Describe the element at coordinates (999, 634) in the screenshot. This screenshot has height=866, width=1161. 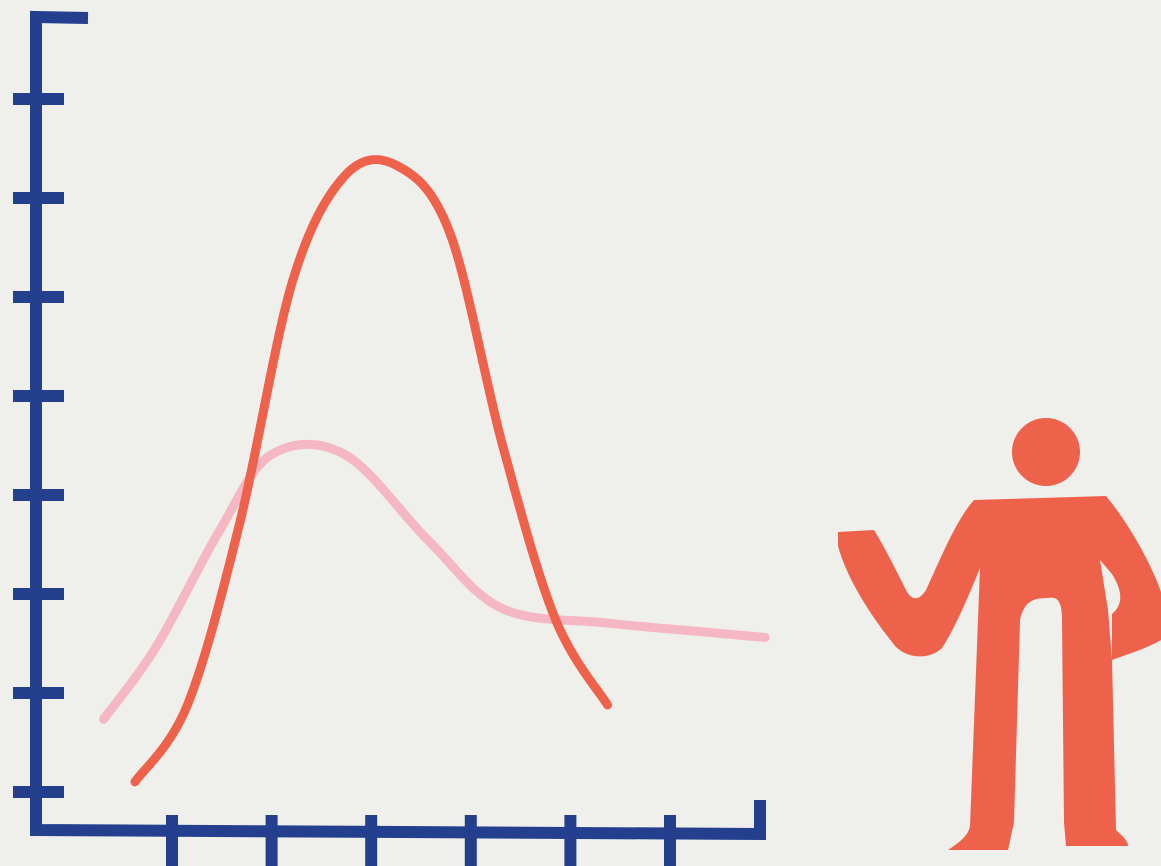
I see `person-presenter-icon` at that location.